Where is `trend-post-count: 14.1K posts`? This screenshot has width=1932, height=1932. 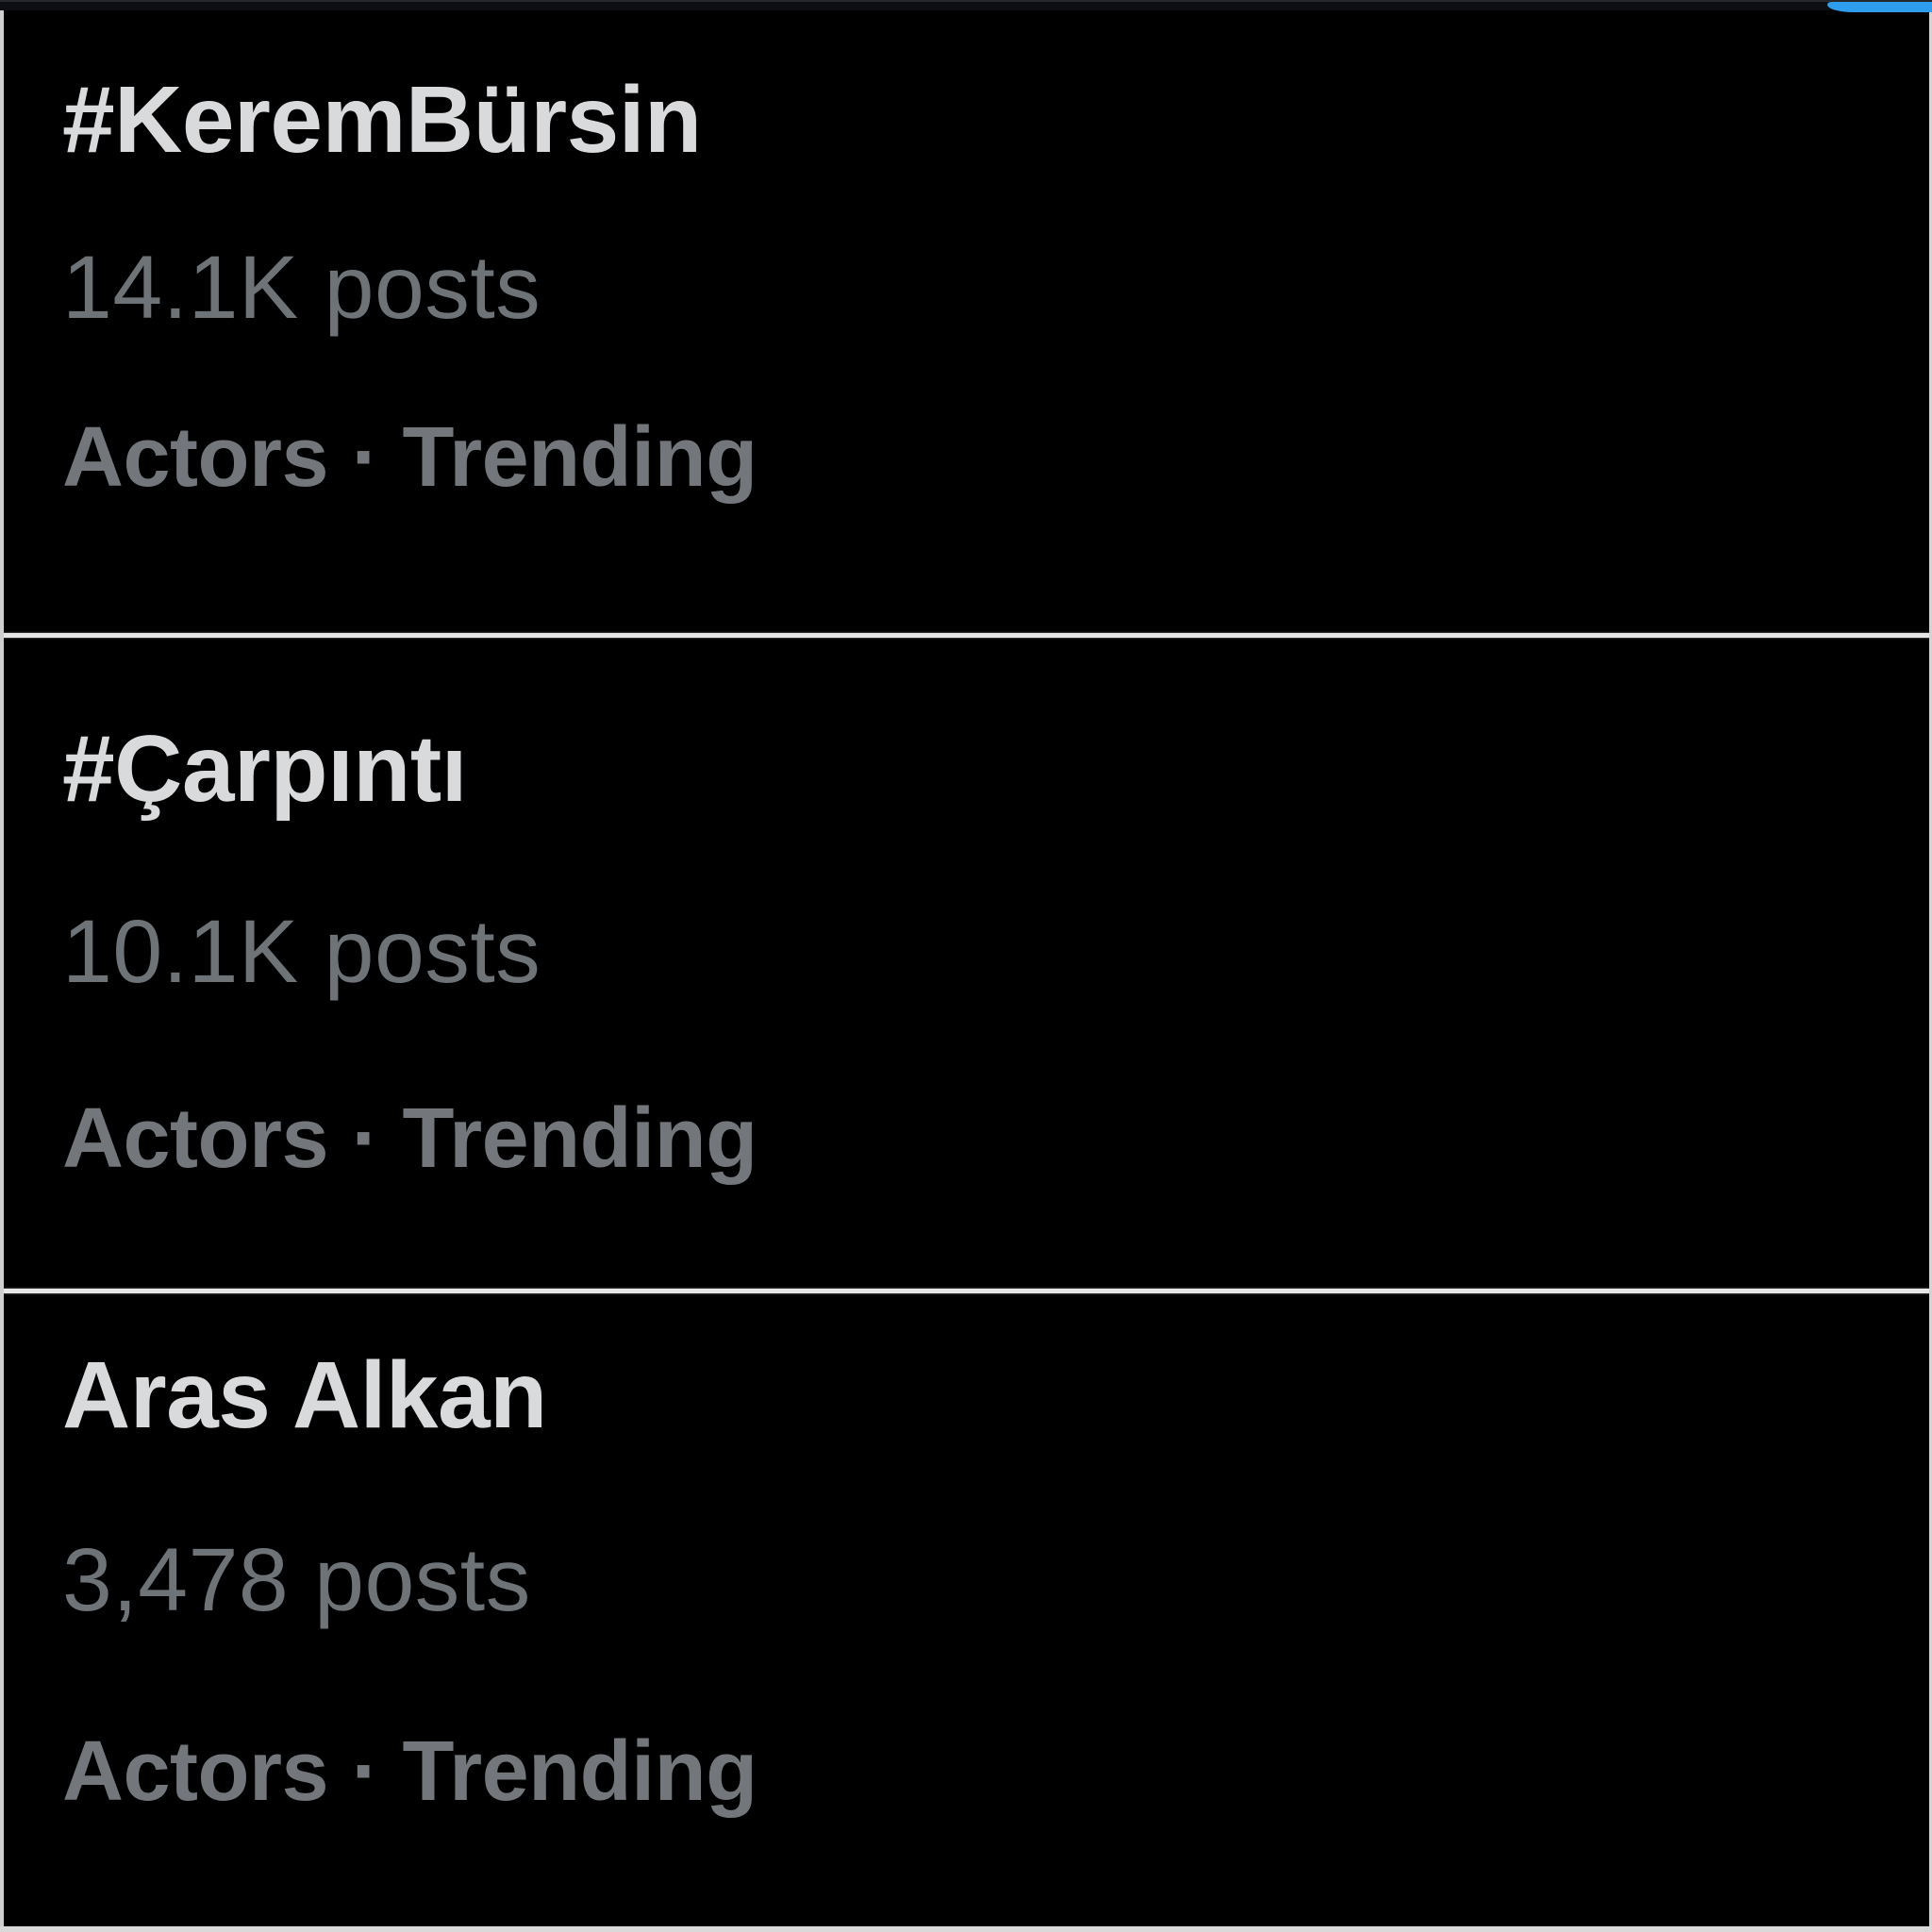 trend-post-count: 14.1K posts is located at coordinates (301, 288).